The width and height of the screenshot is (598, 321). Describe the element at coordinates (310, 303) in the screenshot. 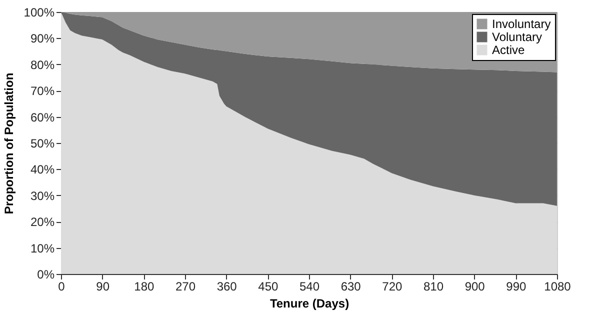

I see `x-axis-title: Tenure (Days)` at that location.